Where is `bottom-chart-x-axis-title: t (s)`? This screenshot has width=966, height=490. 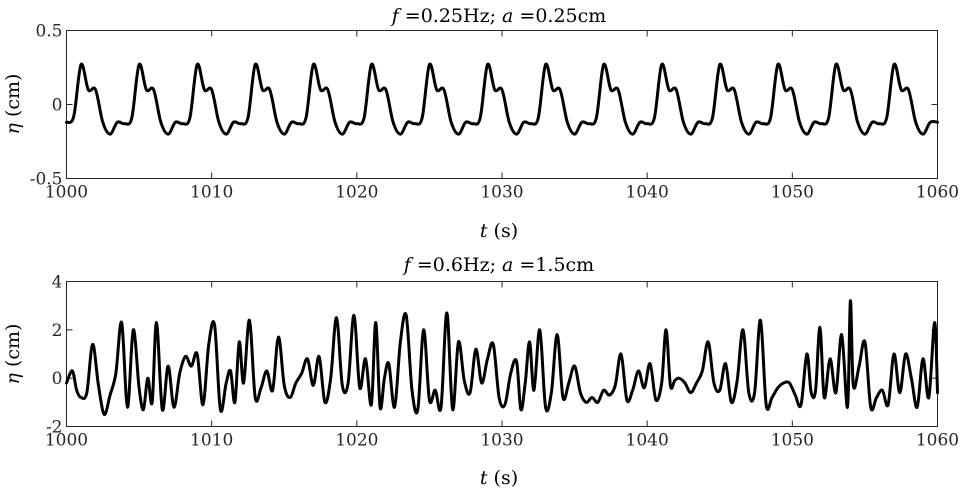
bottom-chart-x-axis-title: t (s) is located at coordinates (499, 478).